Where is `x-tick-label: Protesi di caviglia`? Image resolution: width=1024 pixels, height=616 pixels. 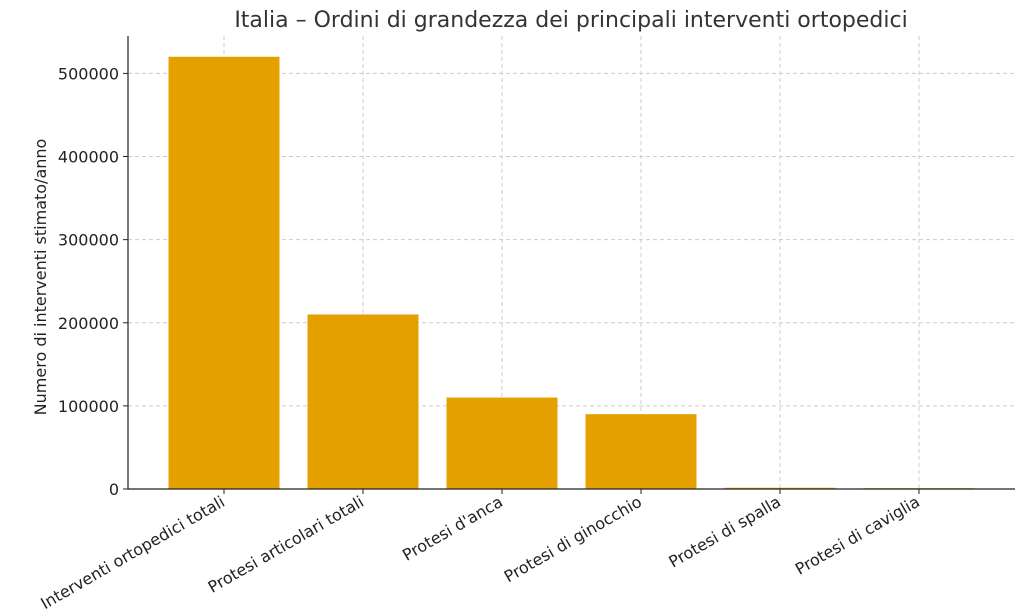 x-tick-label: Protesi di caviglia is located at coordinates (857, 535).